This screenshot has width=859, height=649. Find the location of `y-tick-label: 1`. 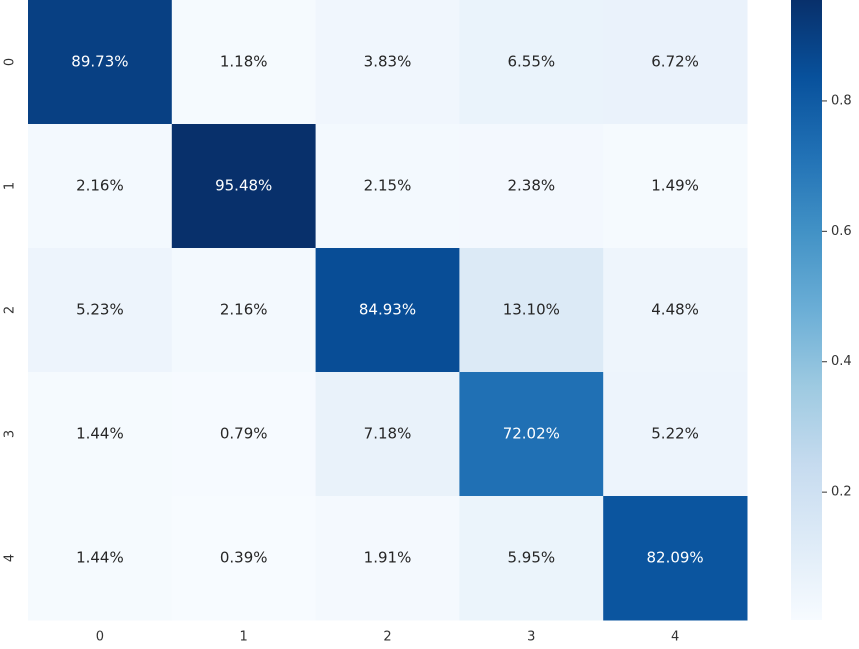

y-tick-label: 1 is located at coordinates (10, 186).